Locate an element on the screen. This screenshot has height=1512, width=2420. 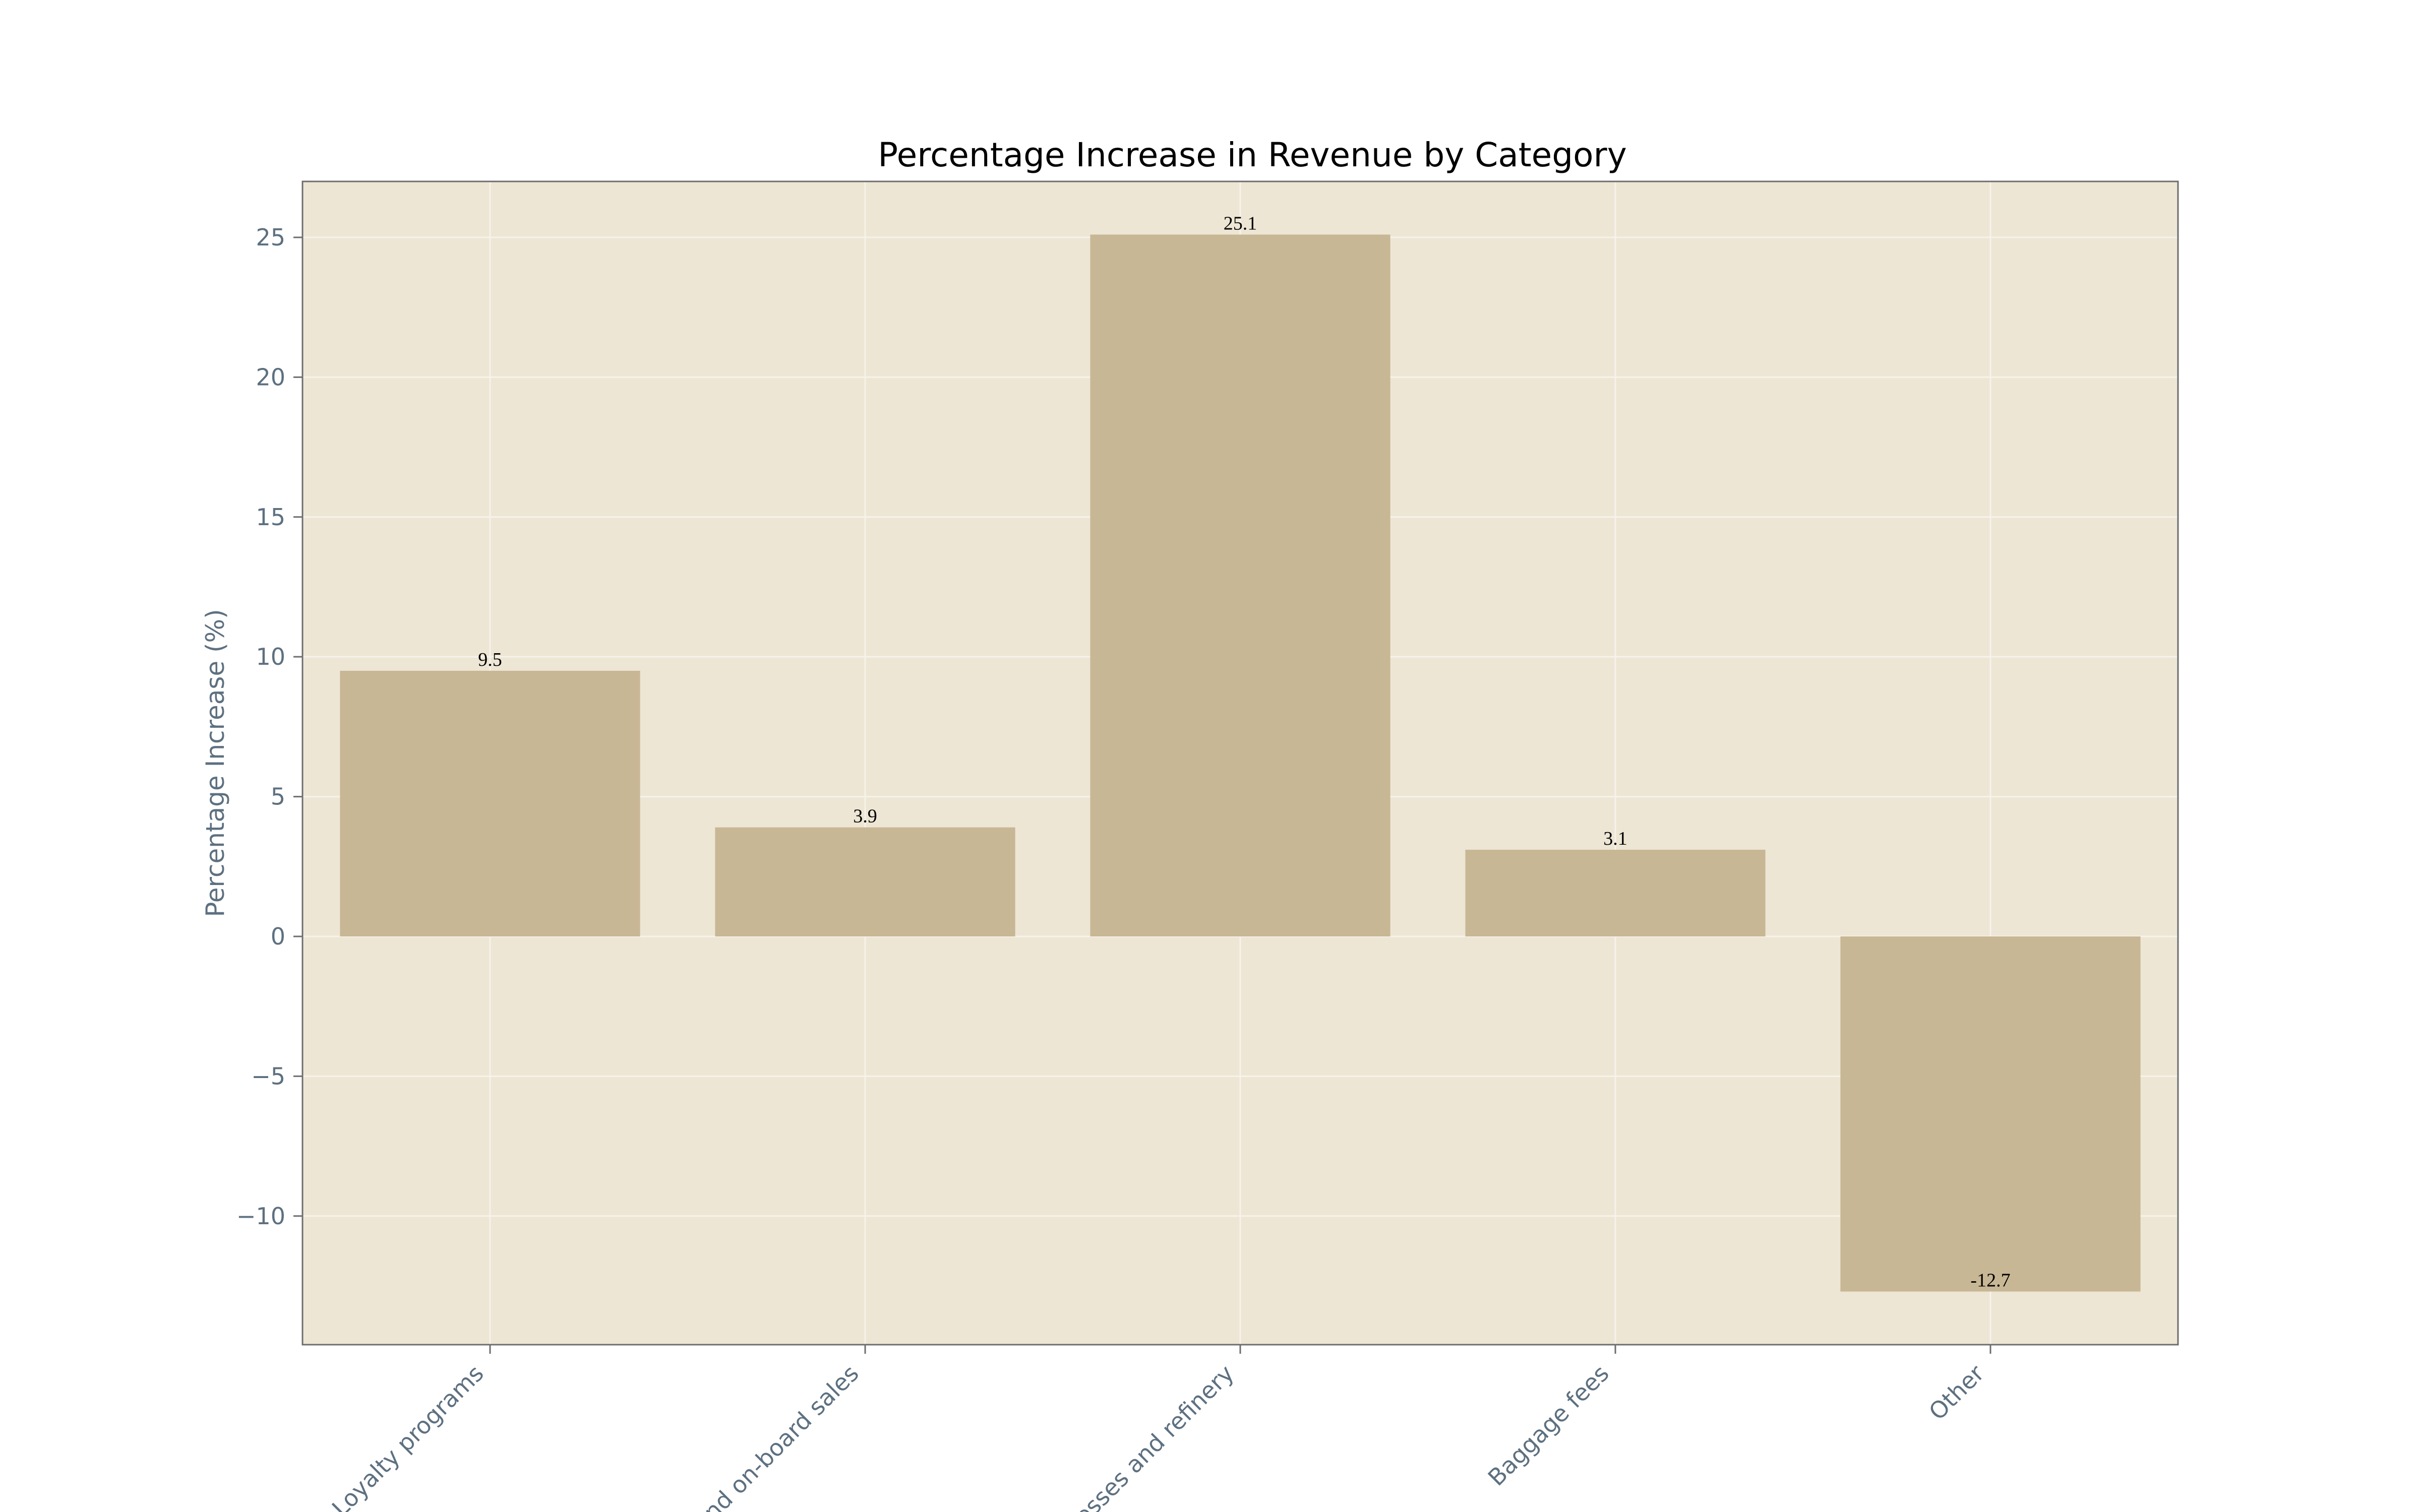
data-label: -12.7 is located at coordinates (1990, 1280).